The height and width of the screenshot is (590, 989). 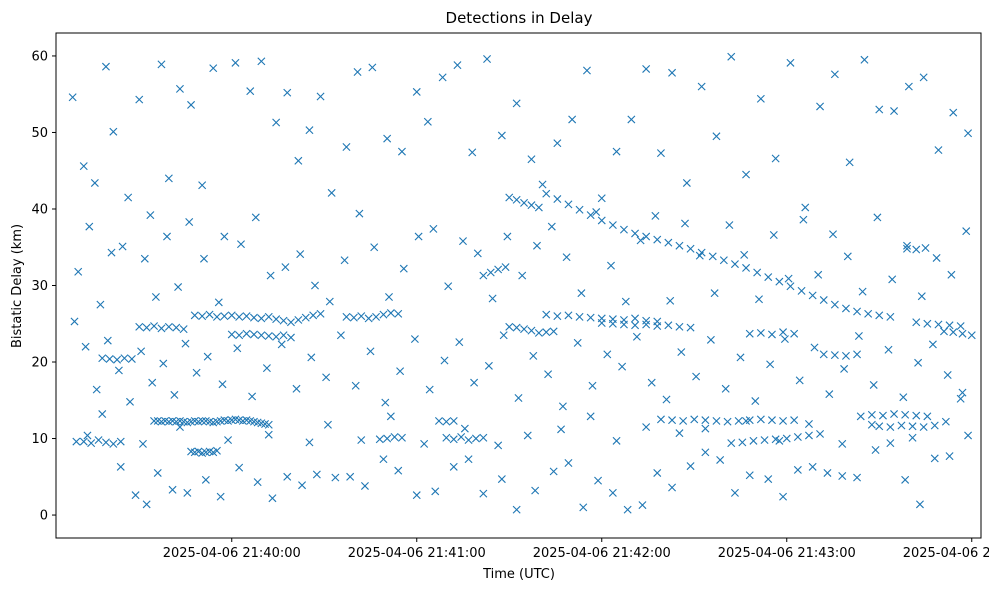 What do you see at coordinates (44, 516) in the screenshot?
I see `y-tick-label: 0` at bounding box center [44, 516].